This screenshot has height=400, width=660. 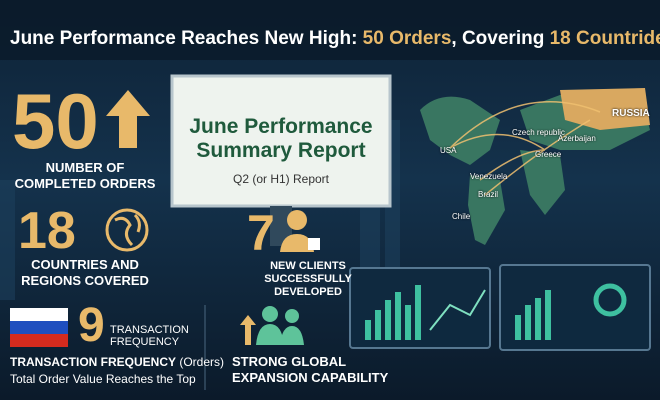 What do you see at coordinates (281, 179) in the screenshot?
I see `report-subtitle: Q2 (or H1) Report` at bounding box center [281, 179].